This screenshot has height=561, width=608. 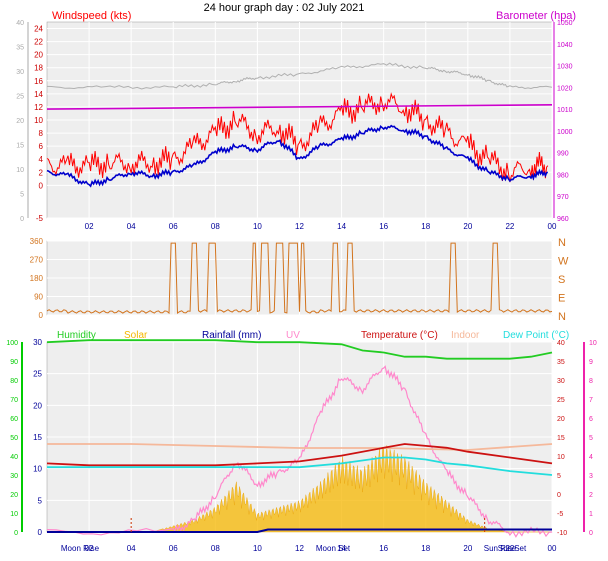 I want to click on inner-left-tick: 0, so click(x=40, y=532).